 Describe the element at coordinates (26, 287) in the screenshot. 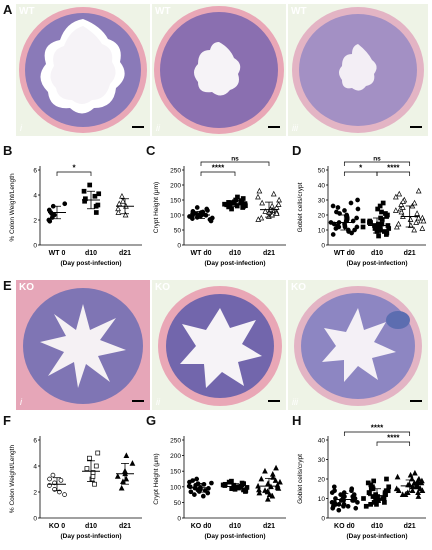

I see `histology-label: KO` at that location.